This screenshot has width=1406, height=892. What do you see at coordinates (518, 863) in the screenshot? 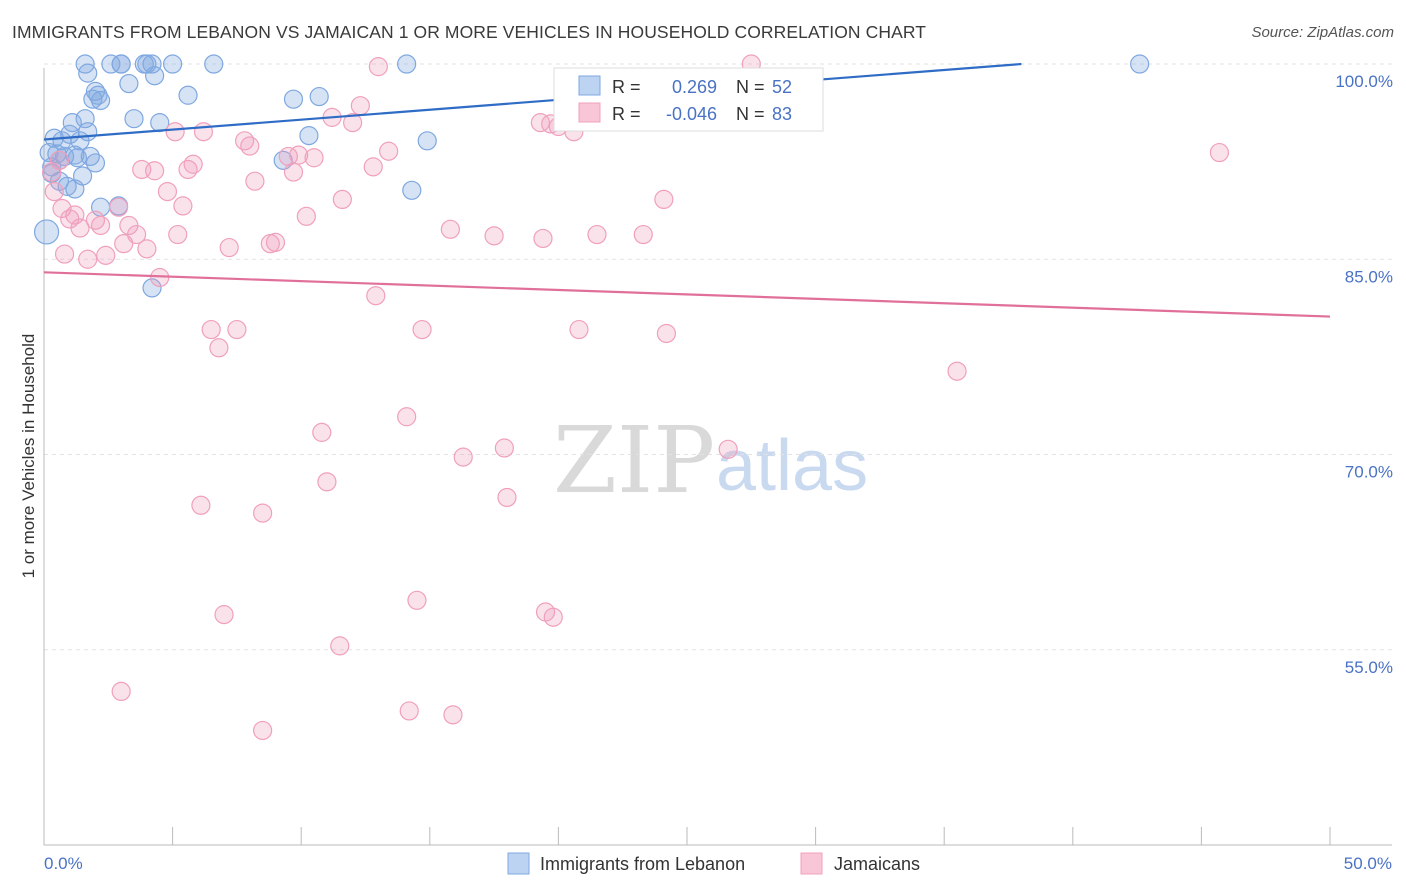
I see `legend-swatch-lebanon` at bounding box center [518, 863].